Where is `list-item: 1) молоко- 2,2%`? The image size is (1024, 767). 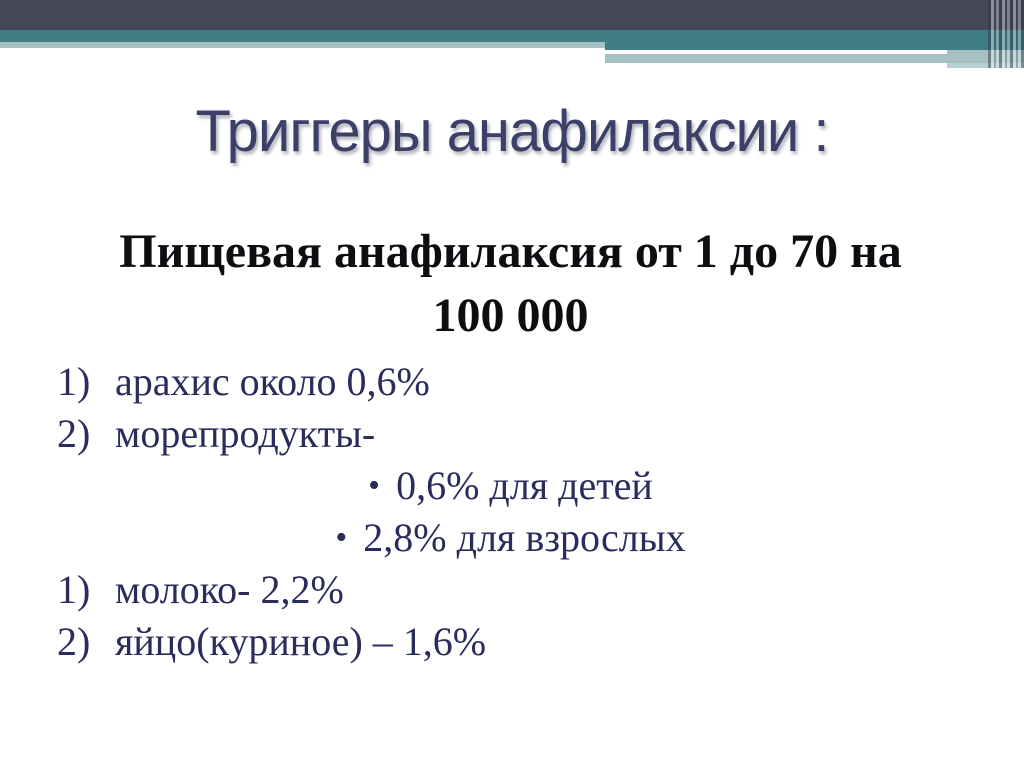 list-item: 1) молоко- 2,2% is located at coordinates (510, 590).